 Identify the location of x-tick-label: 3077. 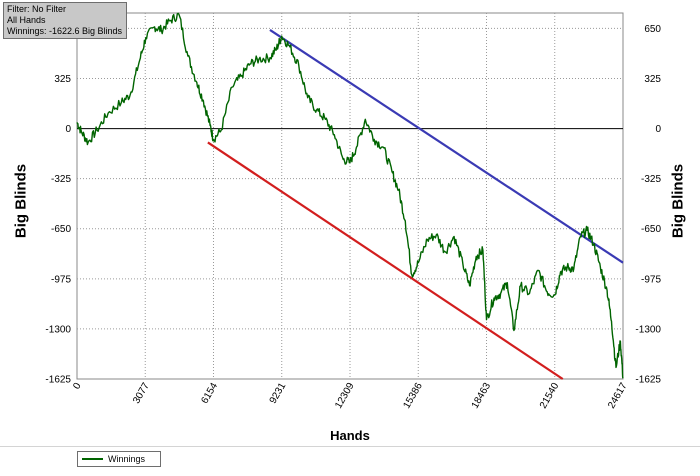
(141, 393).